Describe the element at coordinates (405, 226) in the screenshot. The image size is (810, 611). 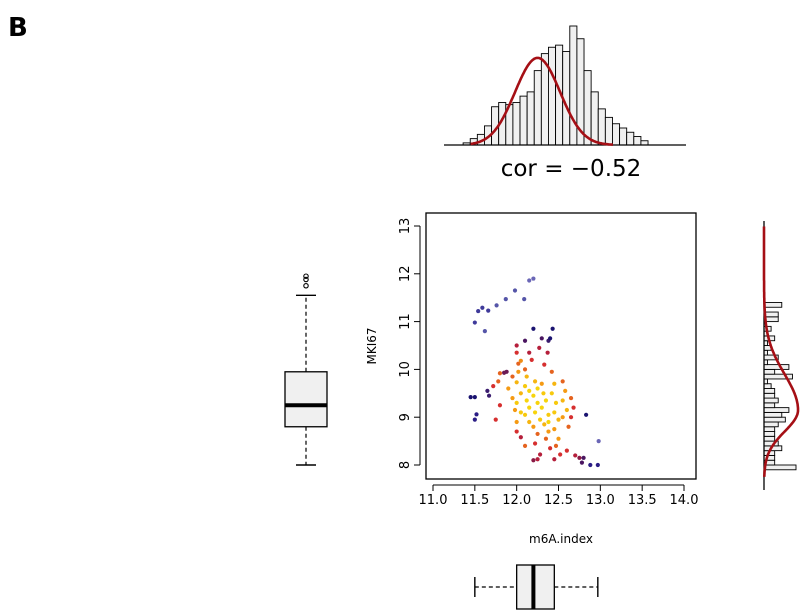
I see `y-tick-label: 13` at that location.